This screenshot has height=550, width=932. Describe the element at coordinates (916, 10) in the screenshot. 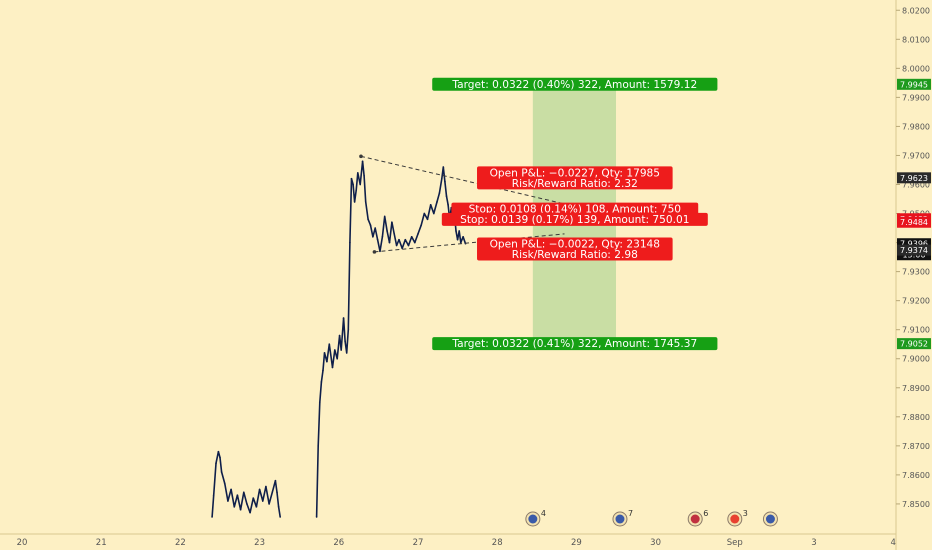

I see `y-tick-label: 8.0200` at that location.